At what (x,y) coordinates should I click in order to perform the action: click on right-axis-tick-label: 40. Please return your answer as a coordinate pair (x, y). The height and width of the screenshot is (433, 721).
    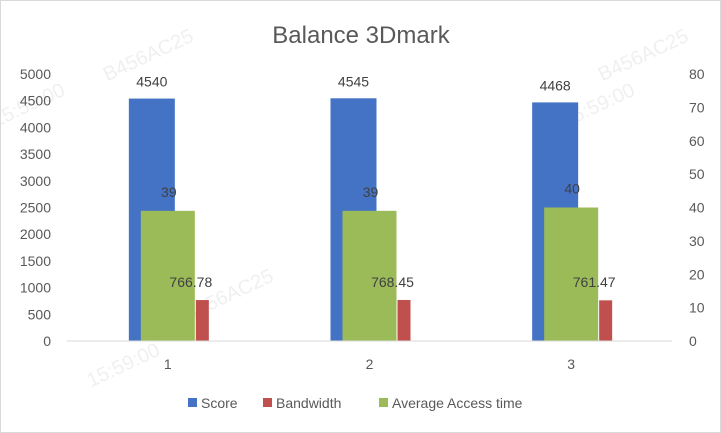
    Looking at the image, I should click on (697, 208).